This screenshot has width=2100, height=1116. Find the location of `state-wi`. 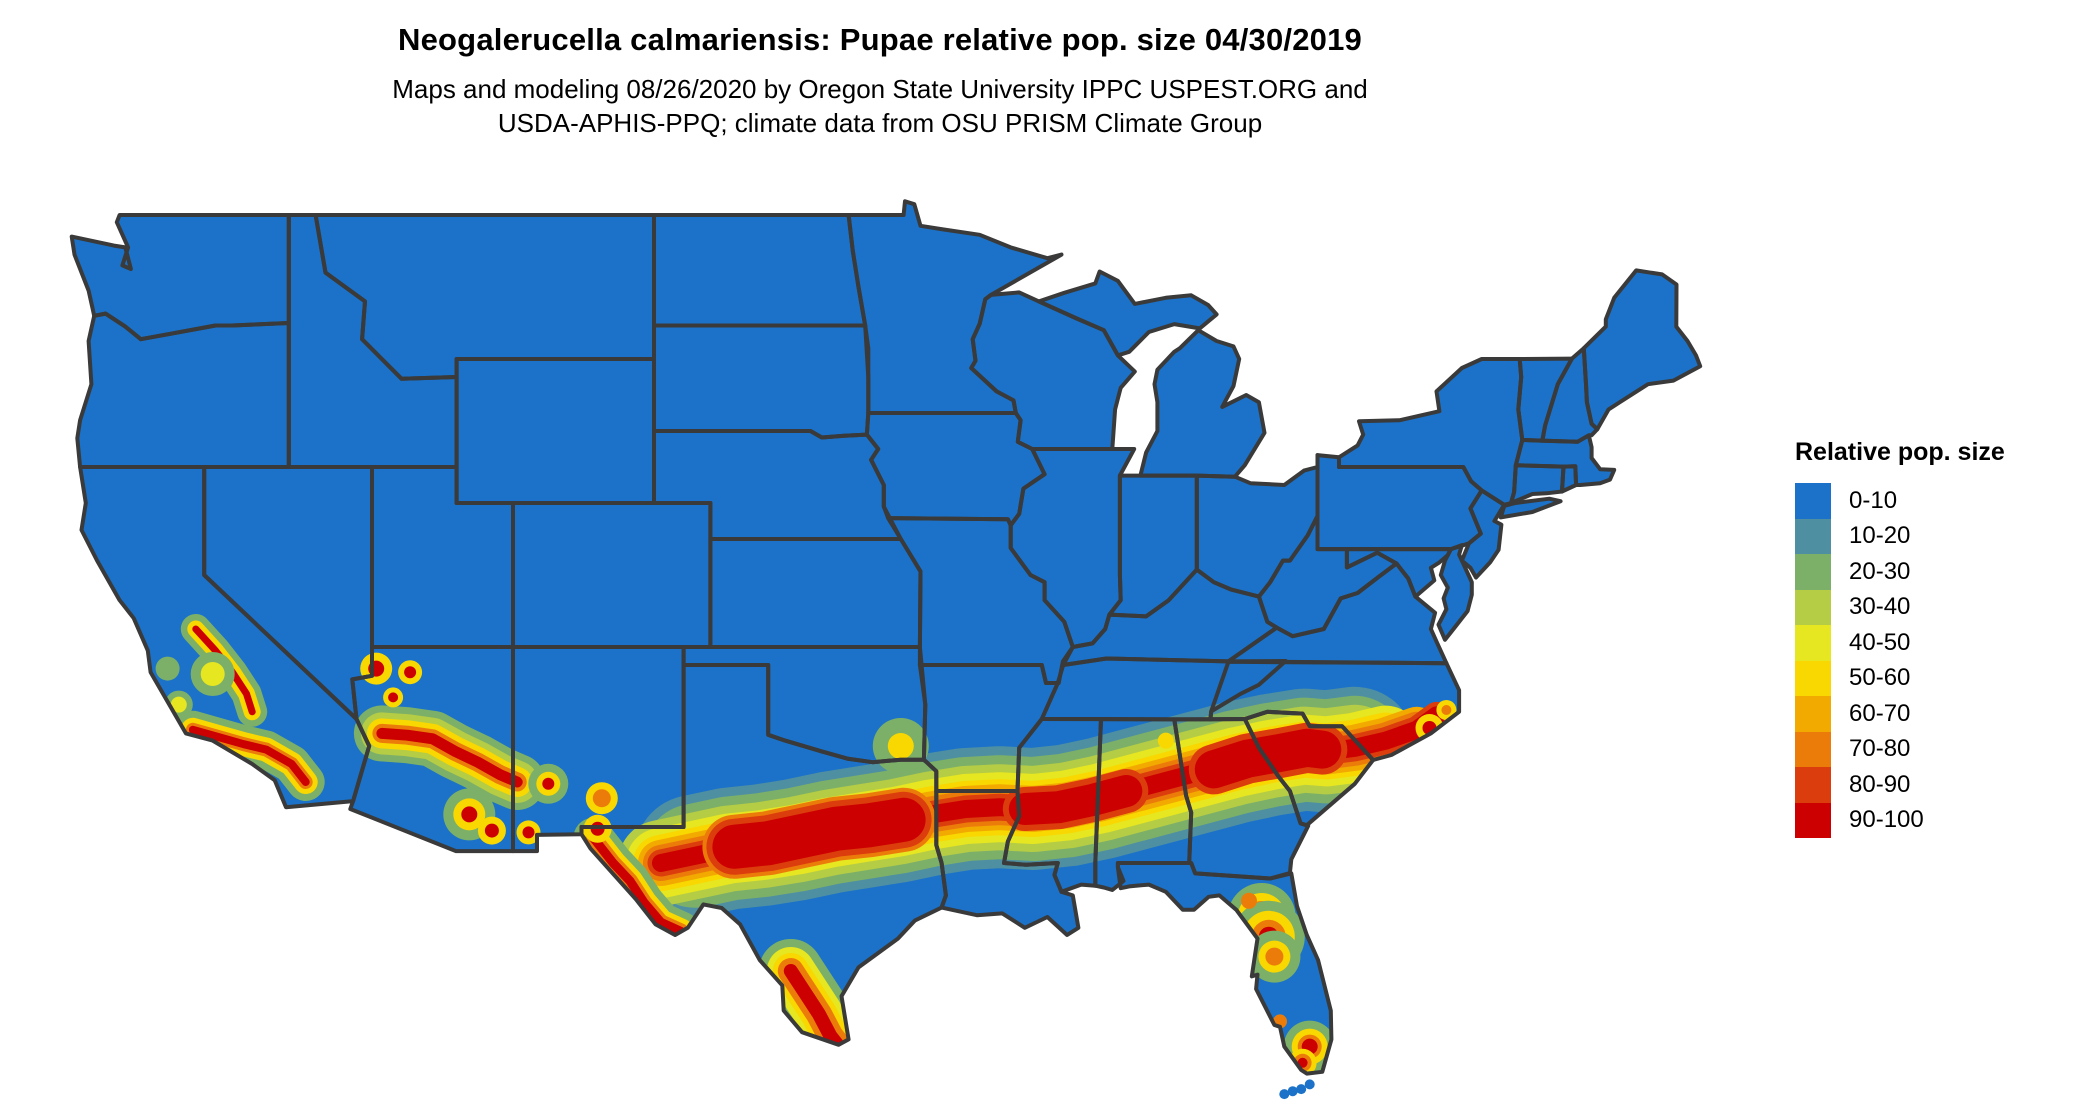

state-wi is located at coordinates (1053, 370).